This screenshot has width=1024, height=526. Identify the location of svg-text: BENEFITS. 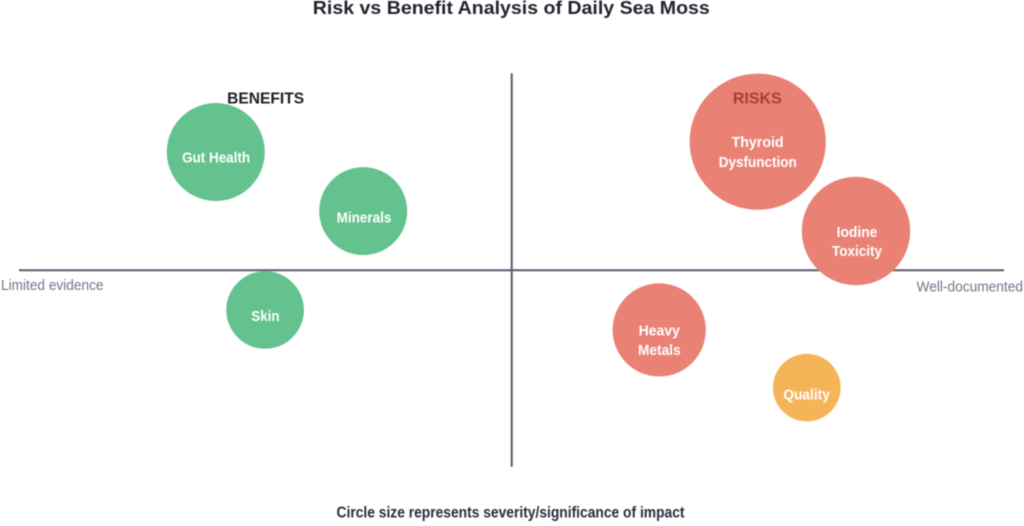
(265, 98).